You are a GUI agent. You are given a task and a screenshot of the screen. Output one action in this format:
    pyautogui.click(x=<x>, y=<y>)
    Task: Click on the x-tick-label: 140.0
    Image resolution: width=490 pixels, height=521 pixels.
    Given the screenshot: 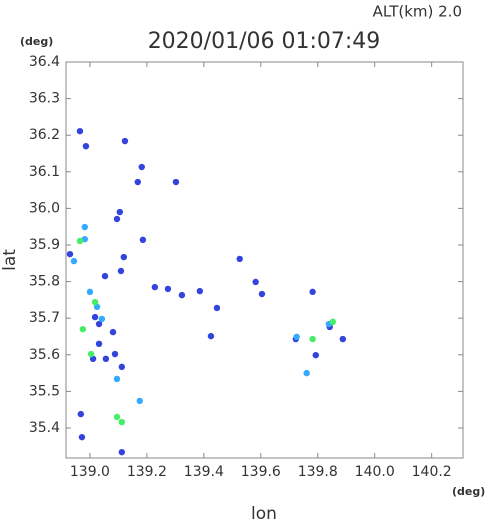 What is the action you would take?
    pyautogui.click(x=375, y=472)
    